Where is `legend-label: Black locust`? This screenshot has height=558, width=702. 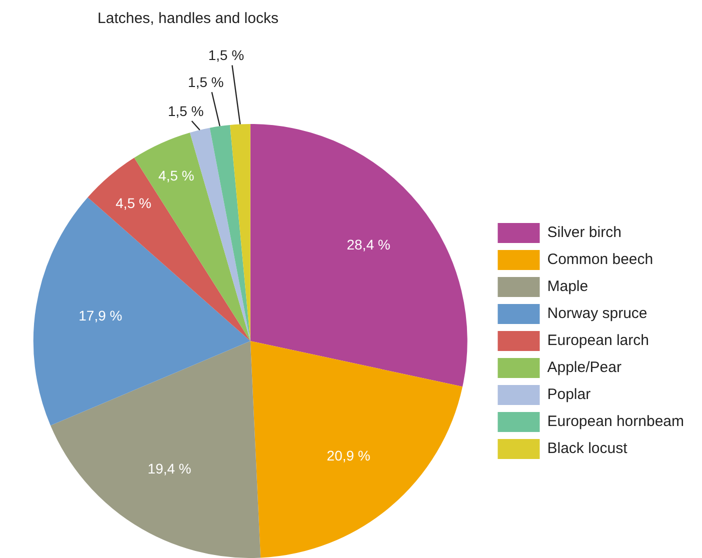 legend-label: Black locust is located at coordinates (587, 449).